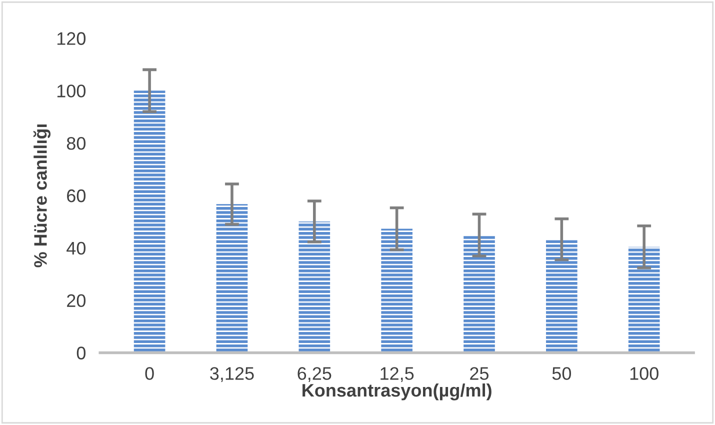  What do you see at coordinates (71, 38) in the screenshot?
I see `y-tick-label: 120` at bounding box center [71, 38].